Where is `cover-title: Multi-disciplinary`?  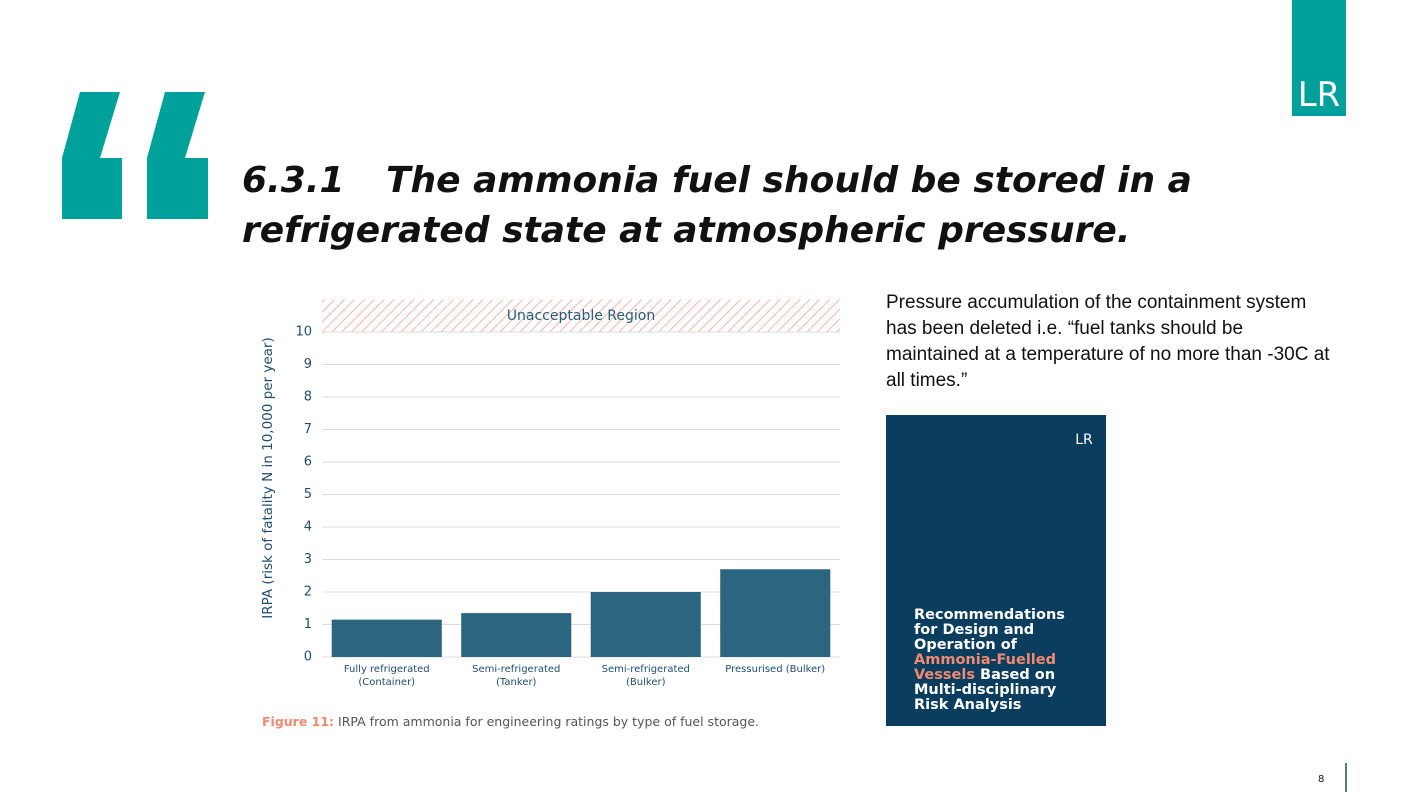
cover-title: Multi-disciplinary is located at coordinates (985, 690).